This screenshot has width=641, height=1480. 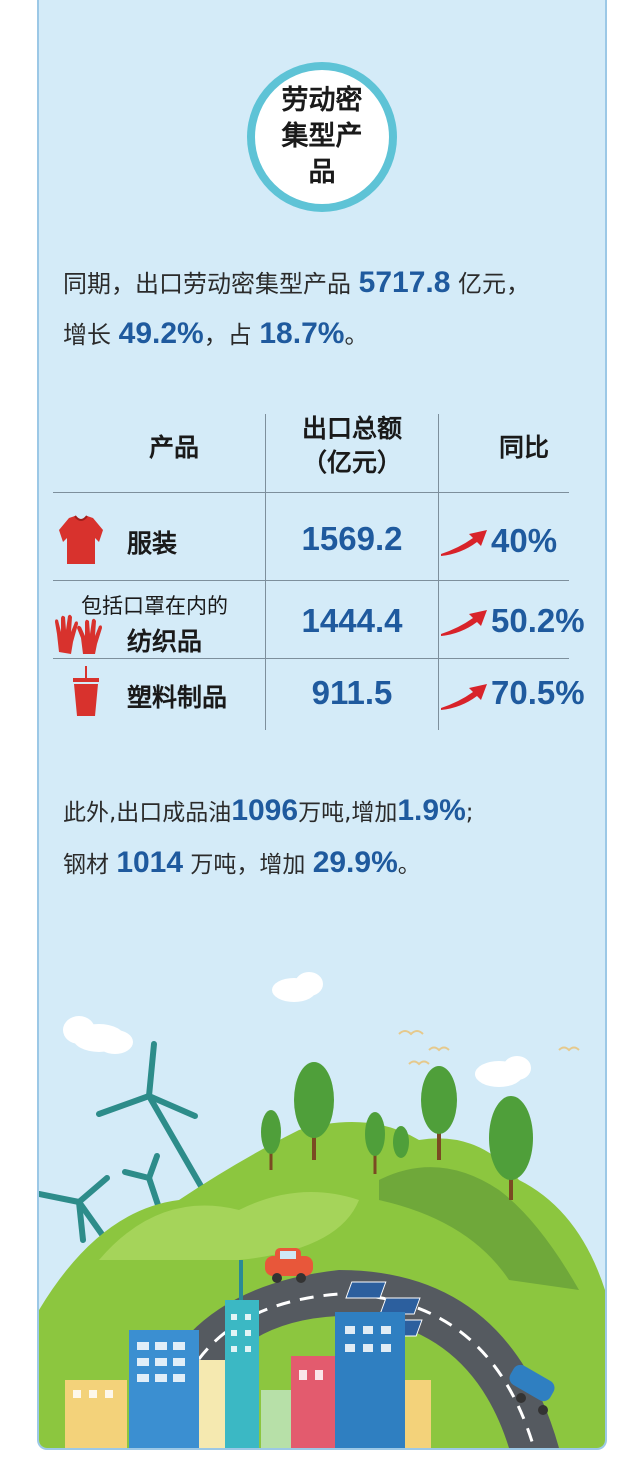 What do you see at coordinates (302, 333) in the screenshot?
I see `intro-share-value: 18.7%` at bounding box center [302, 333].